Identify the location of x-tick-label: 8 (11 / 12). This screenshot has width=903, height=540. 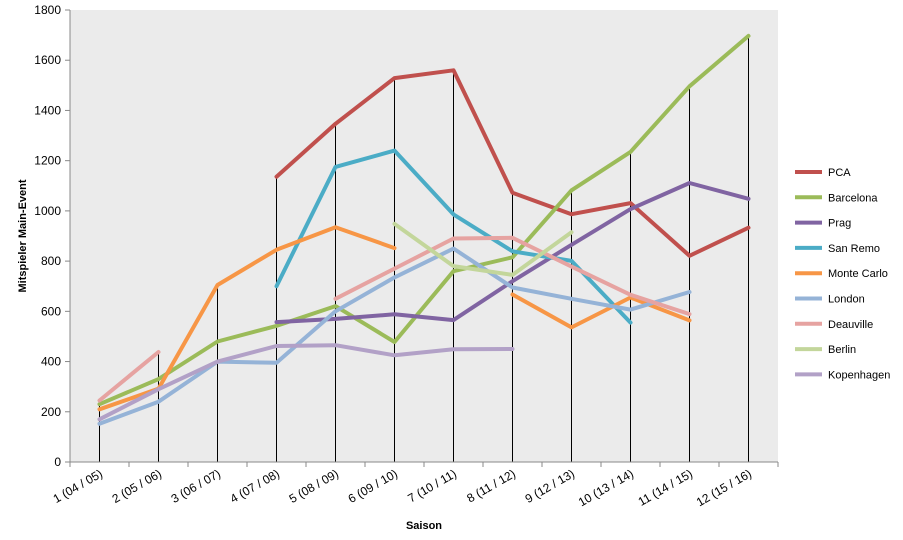
(491, 485).